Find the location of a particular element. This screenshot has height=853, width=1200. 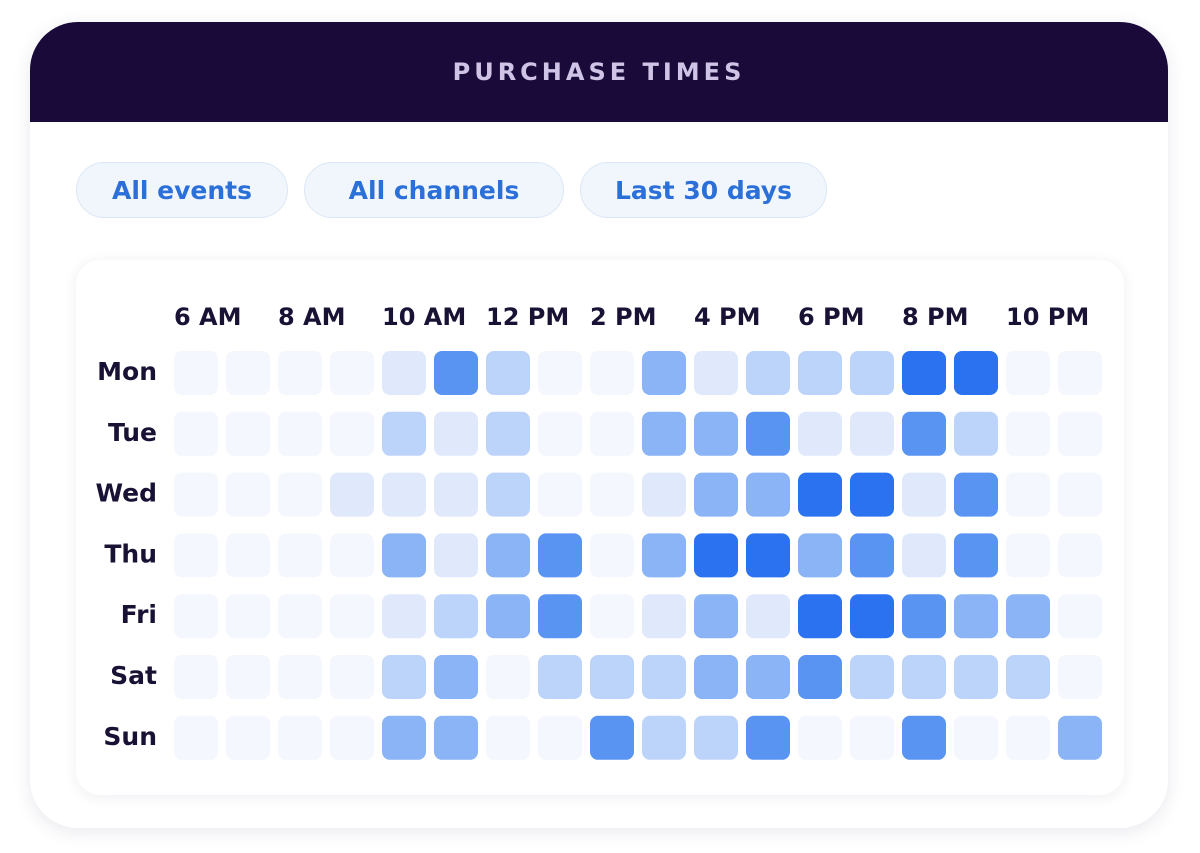

title: PURCHASE TIMES is located at coordinates (599, 72).